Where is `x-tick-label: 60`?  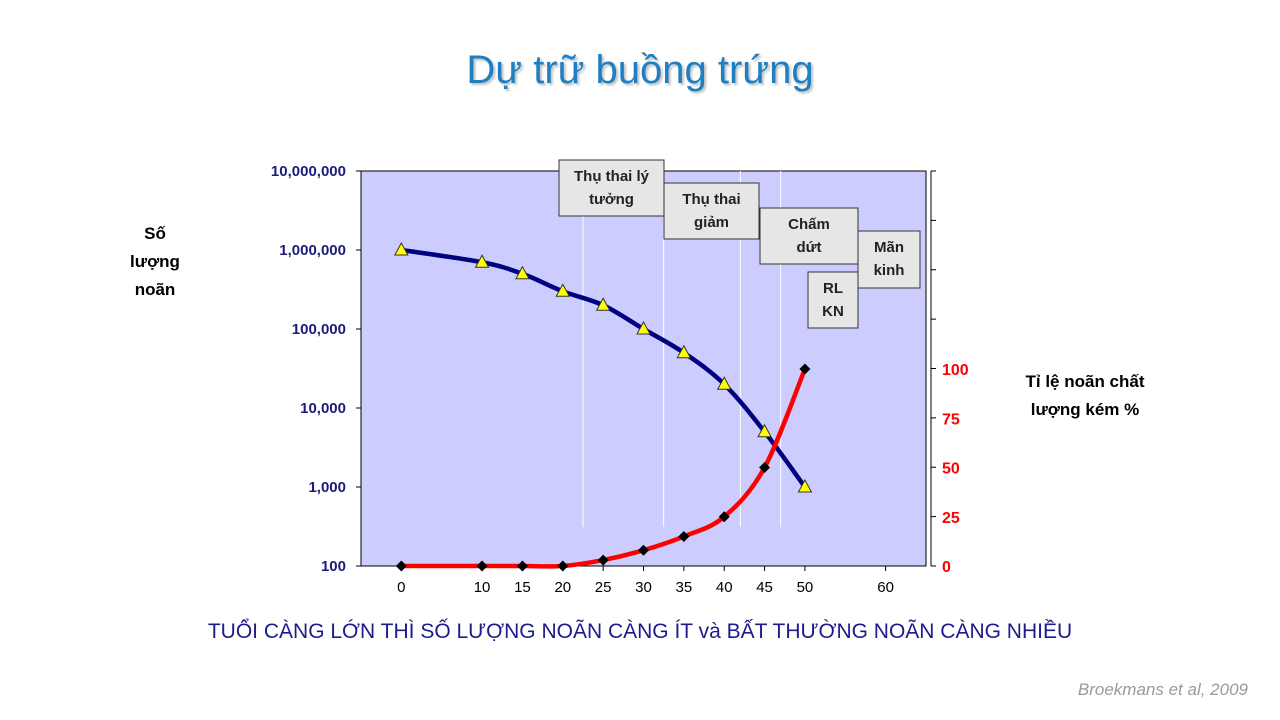
x-tick-label: 60 is located at coordinates (885, 587).